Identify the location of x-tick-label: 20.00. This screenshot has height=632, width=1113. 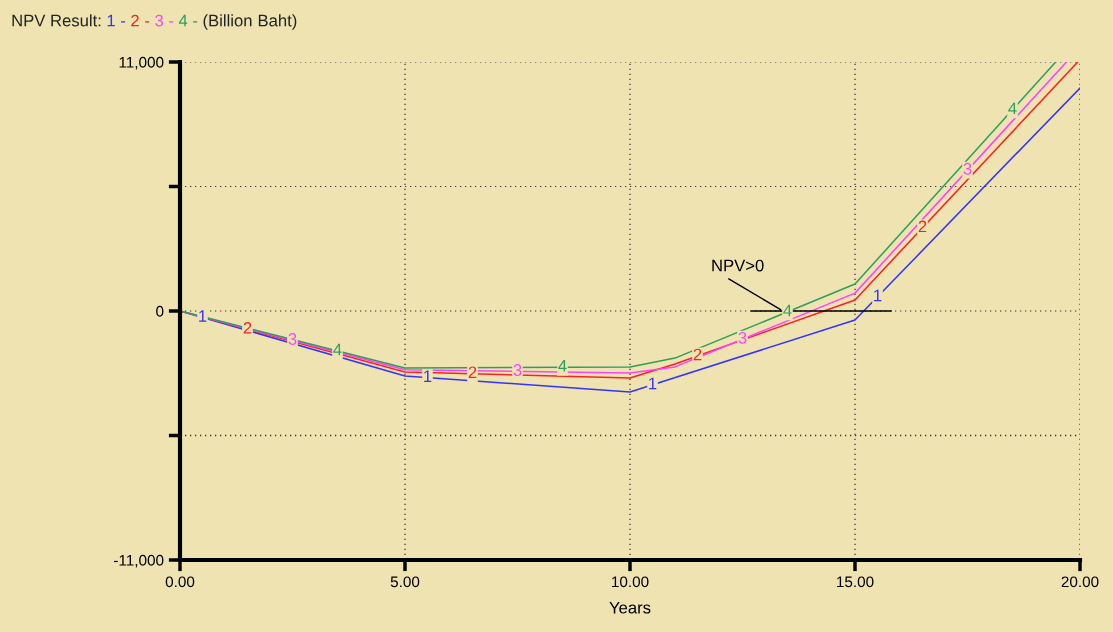
(1080, 582).